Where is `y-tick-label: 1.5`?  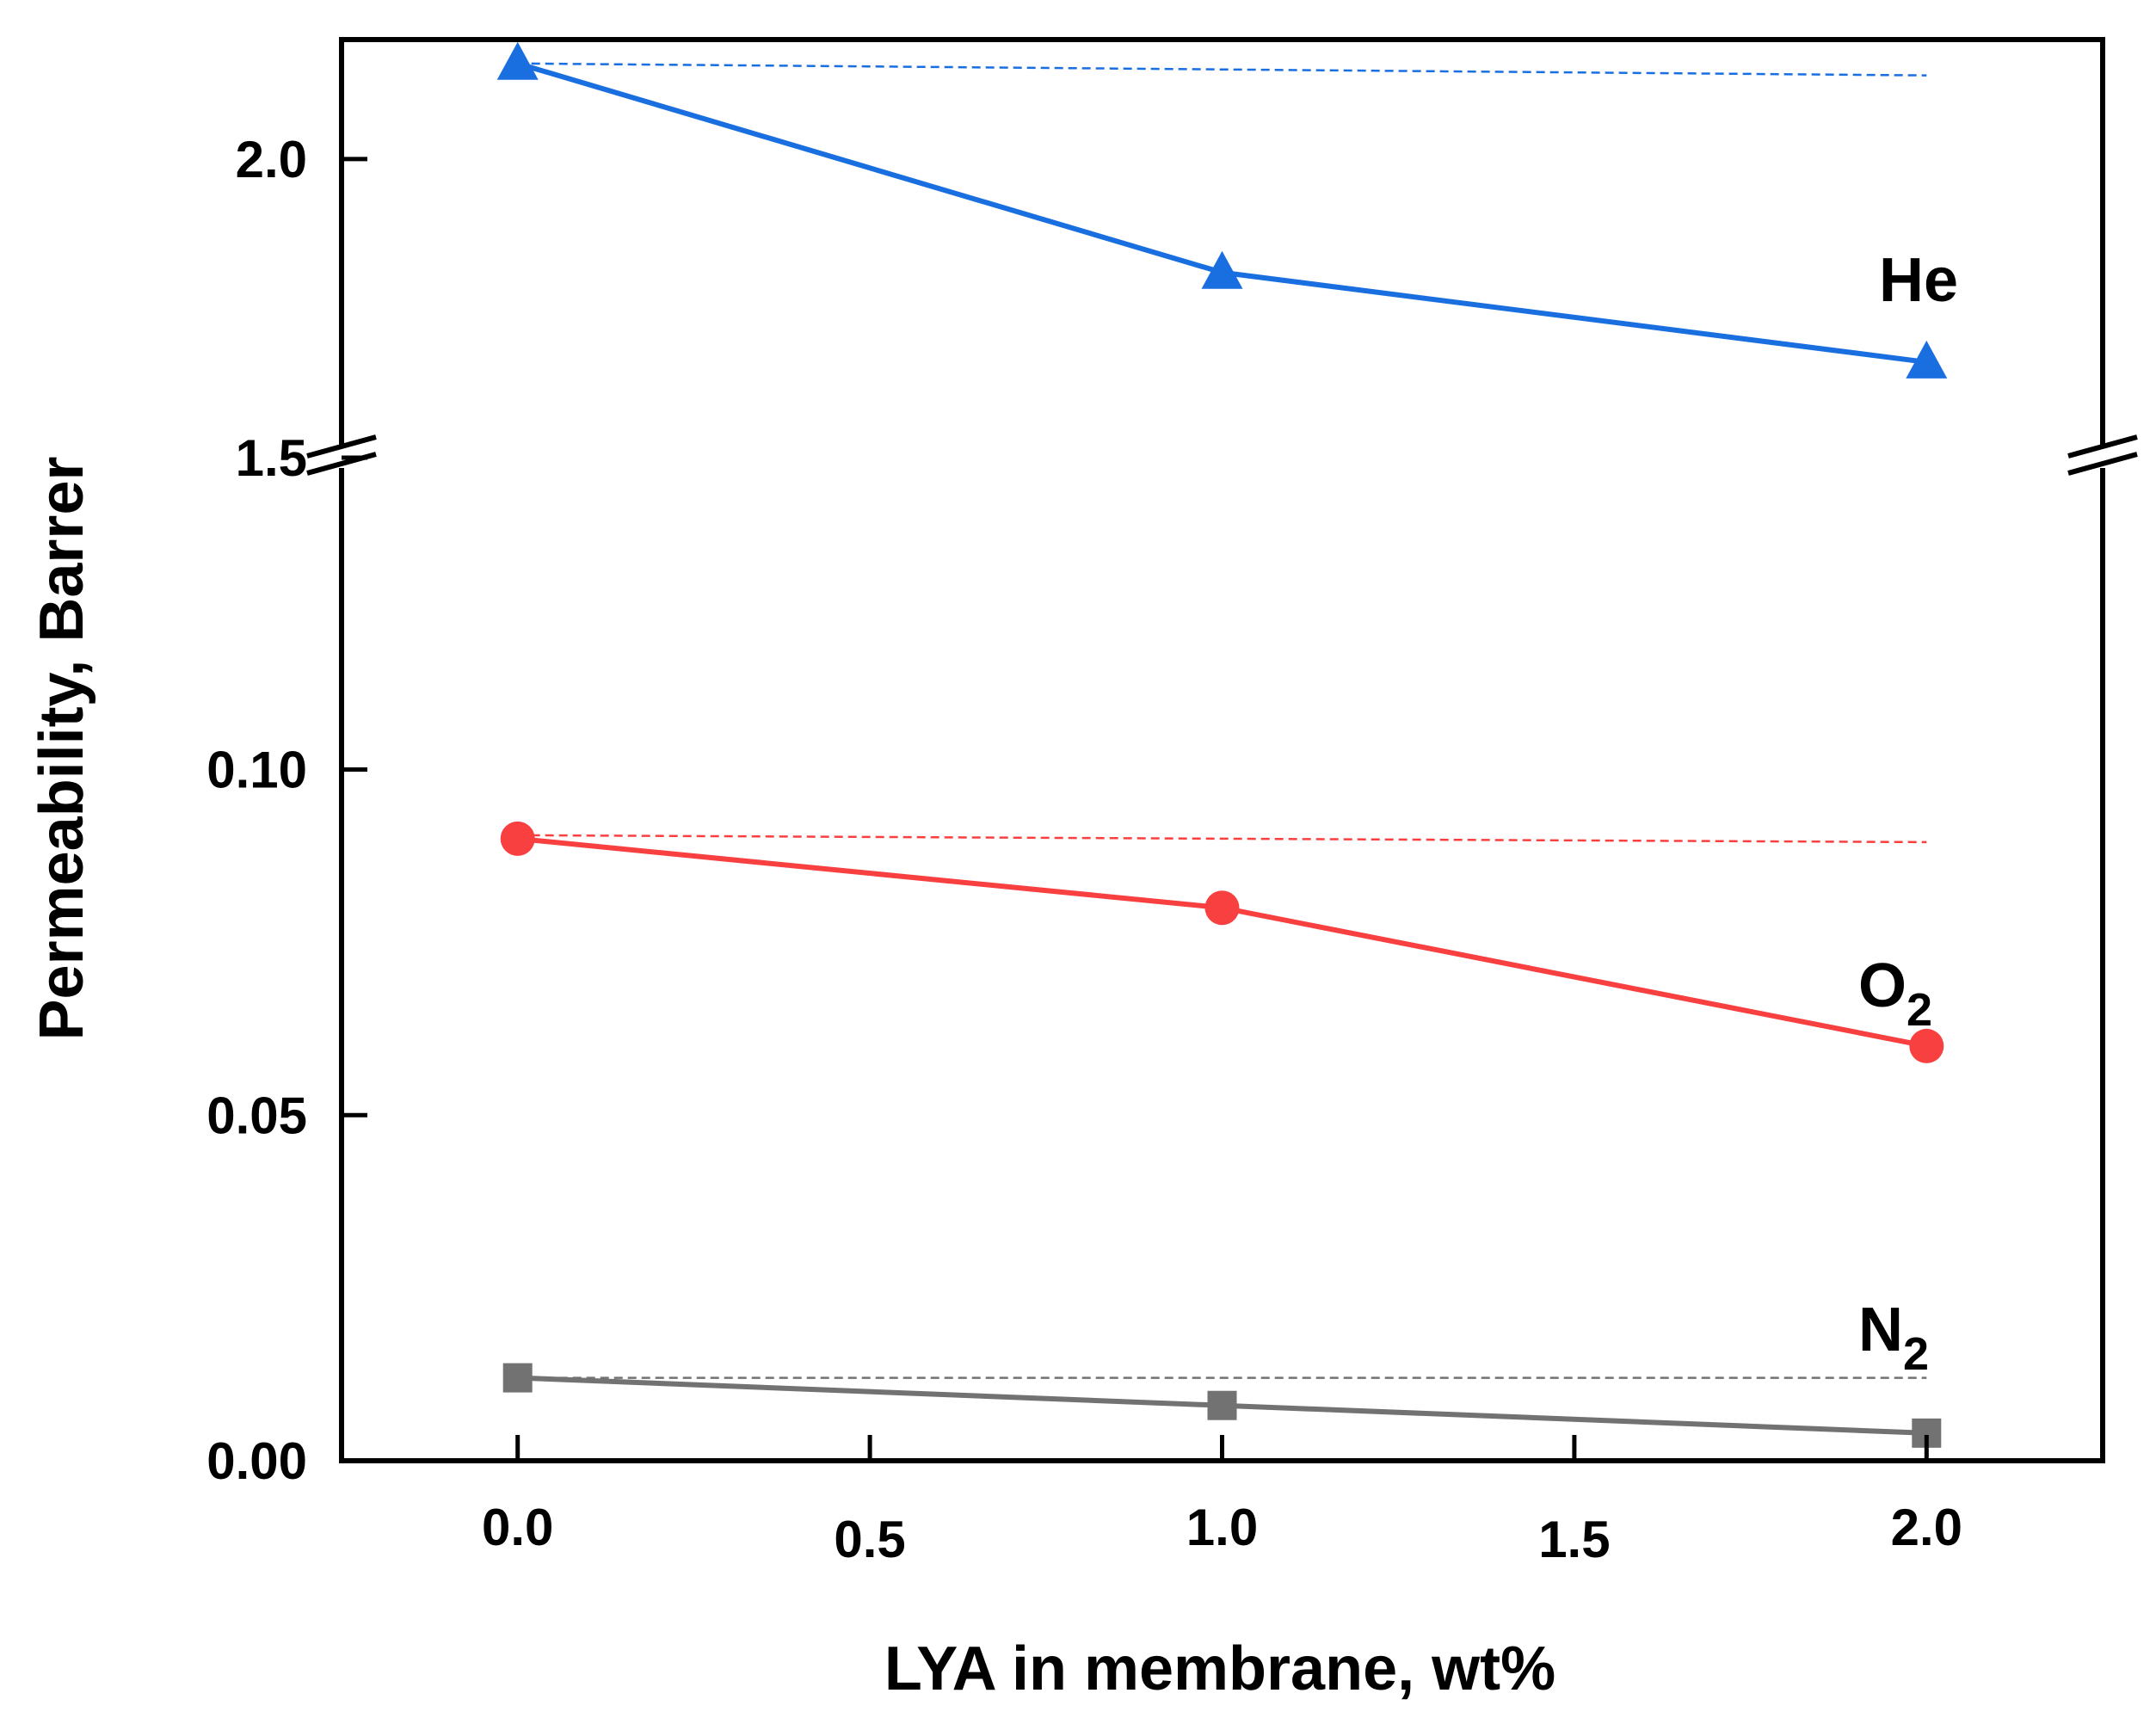 y-tick-label: 1.5 is located at coordinates (271, 458).